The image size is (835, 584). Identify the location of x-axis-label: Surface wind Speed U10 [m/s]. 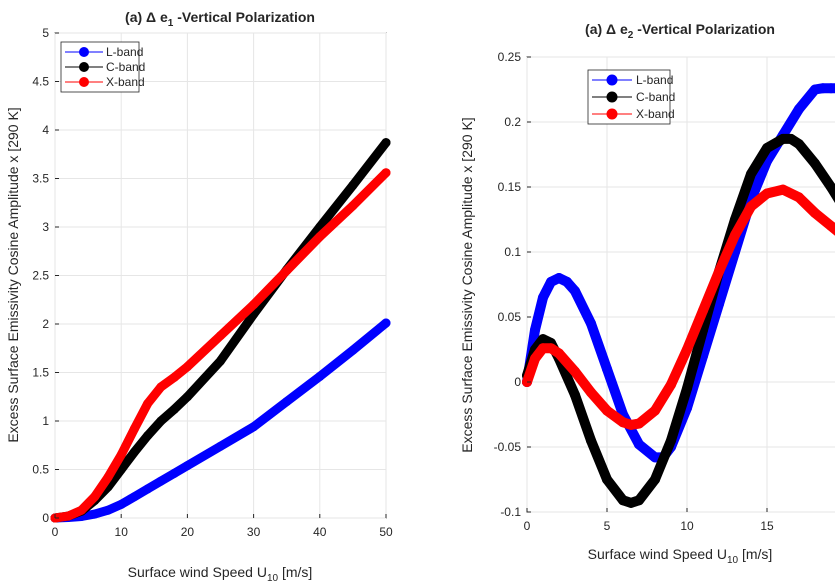
(220, 574).